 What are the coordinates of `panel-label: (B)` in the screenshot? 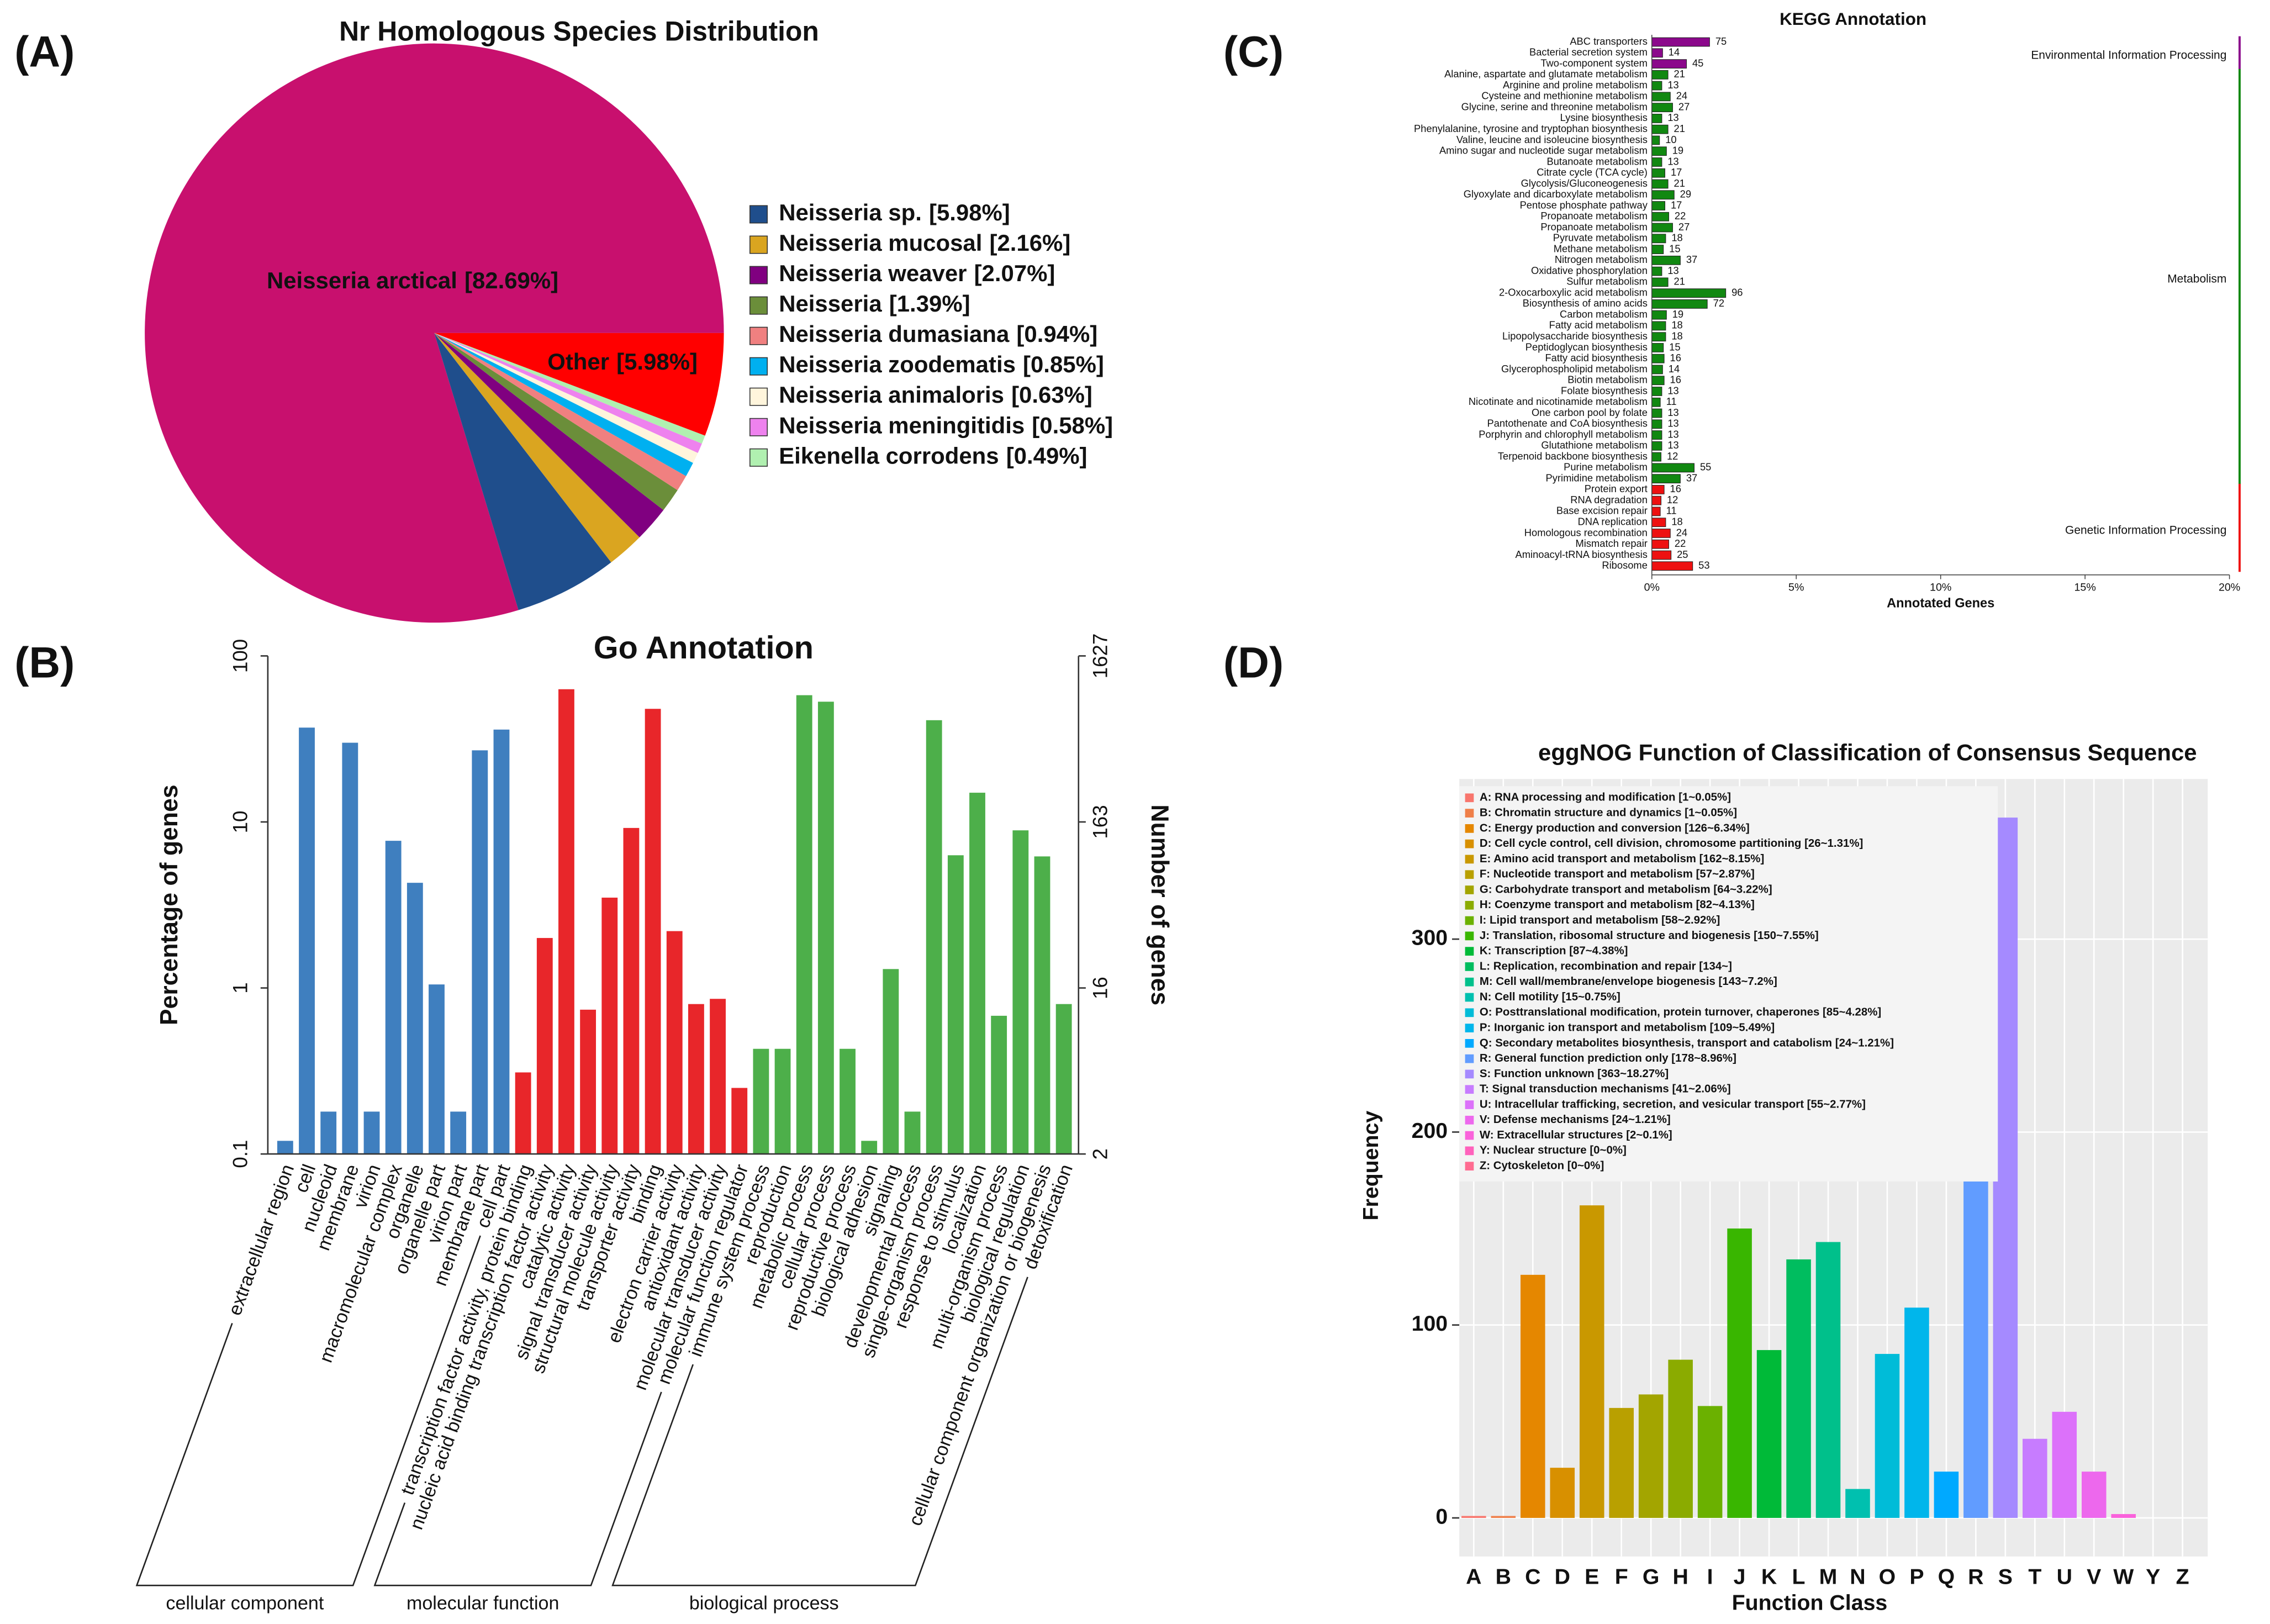 It's located at (44, 663).